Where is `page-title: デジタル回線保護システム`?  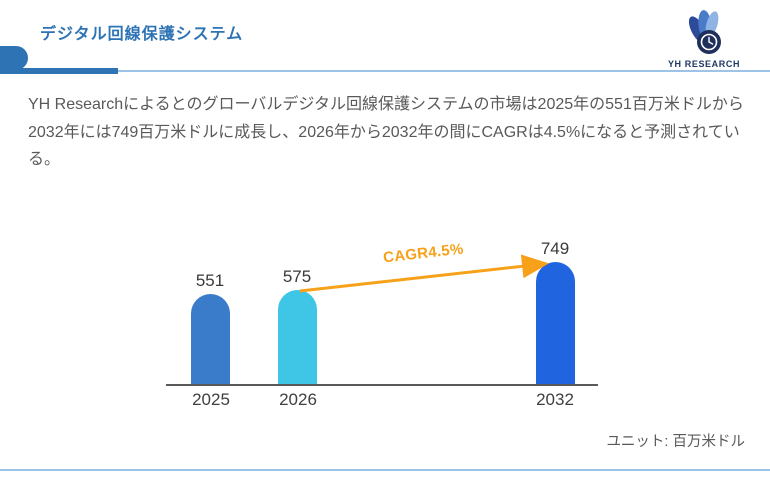
page-title: デジタル回線保護システム is located at coordinates (142, 34).